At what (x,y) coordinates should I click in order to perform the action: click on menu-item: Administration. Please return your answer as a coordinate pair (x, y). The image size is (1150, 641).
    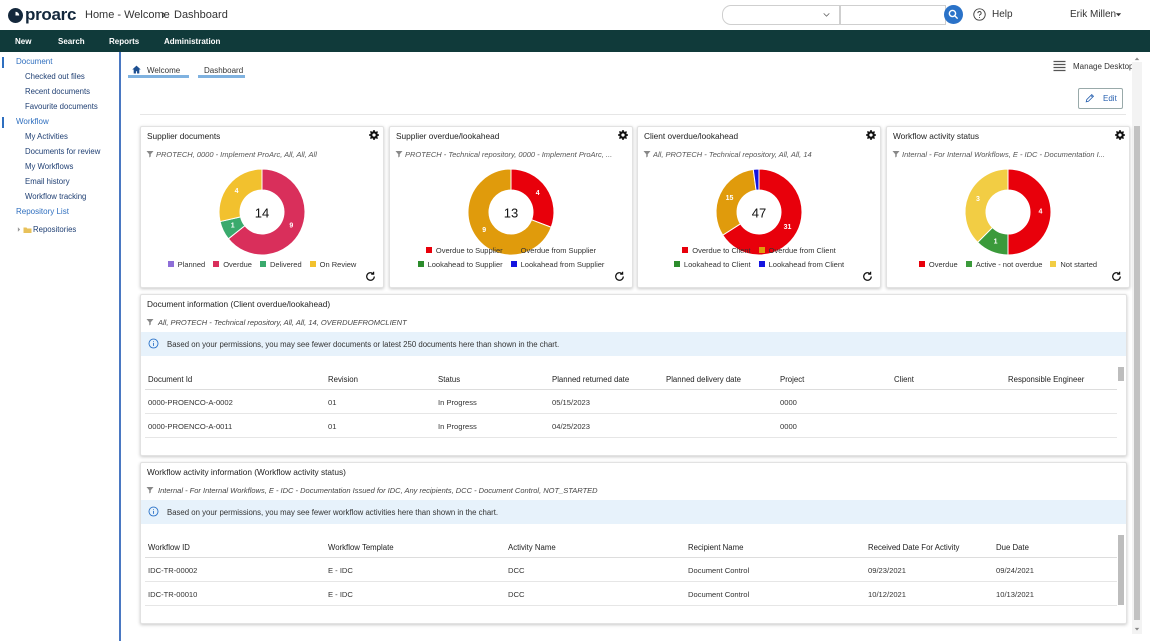
    Looking at the image, I should click on (192, 41).